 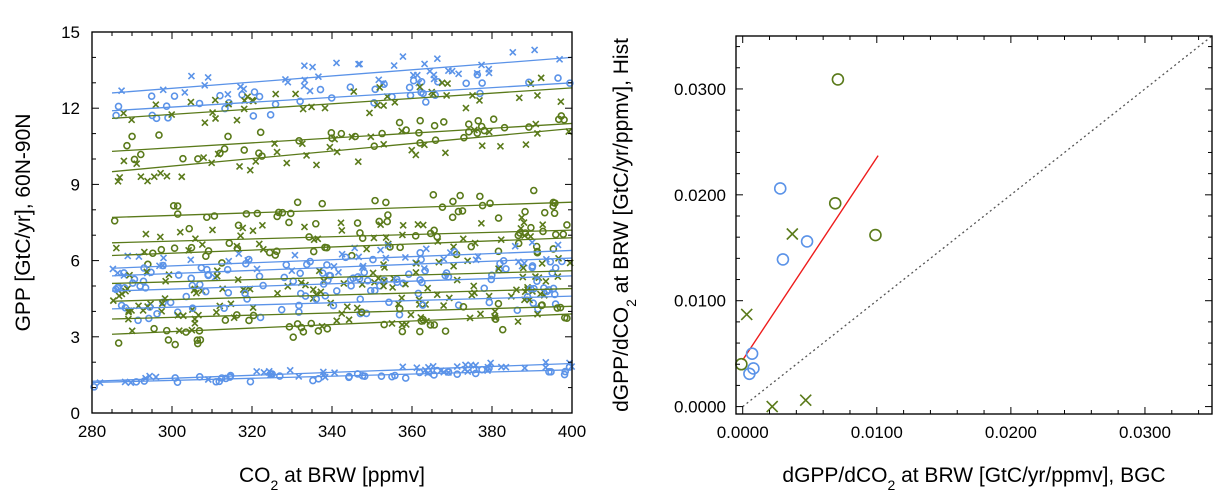 What do you see at coordinates (624, 225) in the screenshot?
I see `right-y-axis-label: dGPP/dCO2 at BRW [GtC/yr/ppmv], Hist` at bounding box center [624, 225].